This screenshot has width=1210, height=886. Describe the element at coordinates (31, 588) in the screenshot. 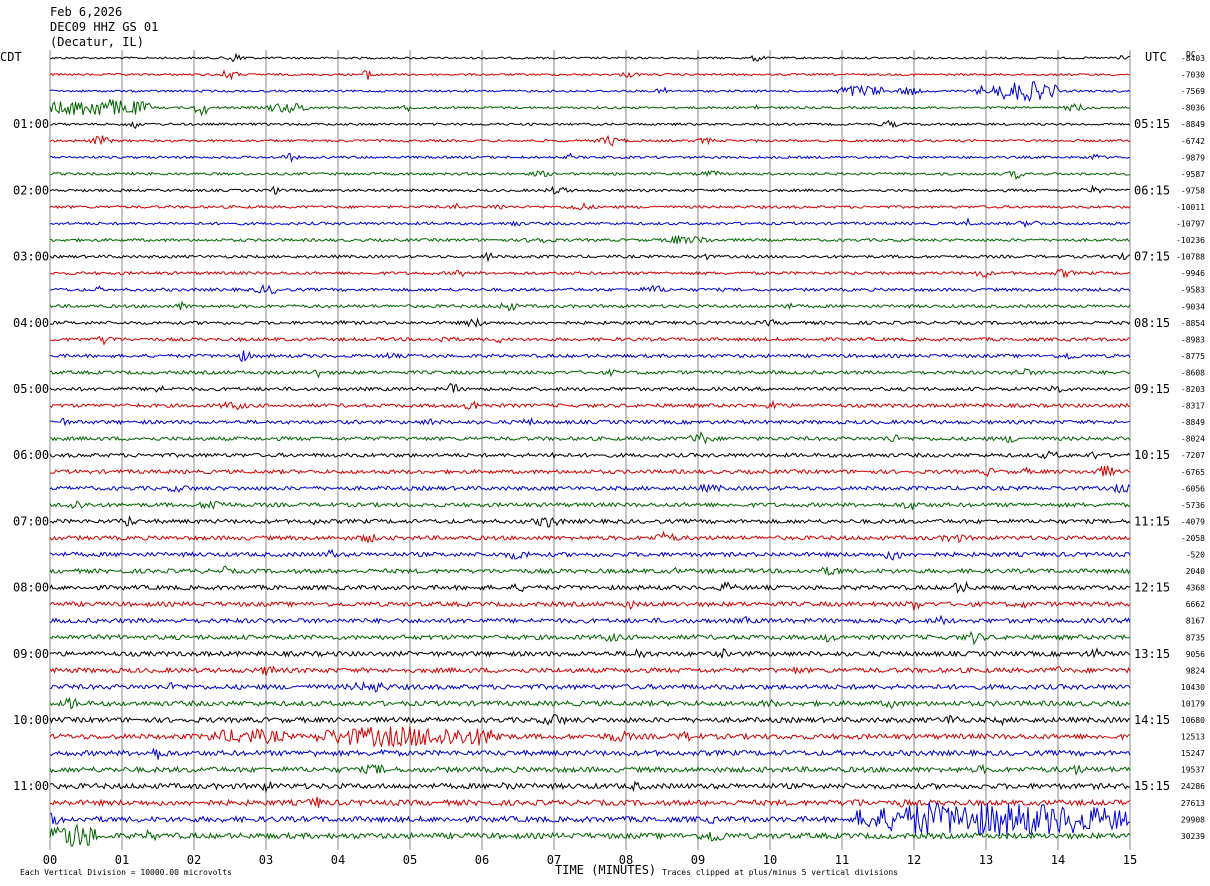

I see `left-hour-label: 08:00` at that location.